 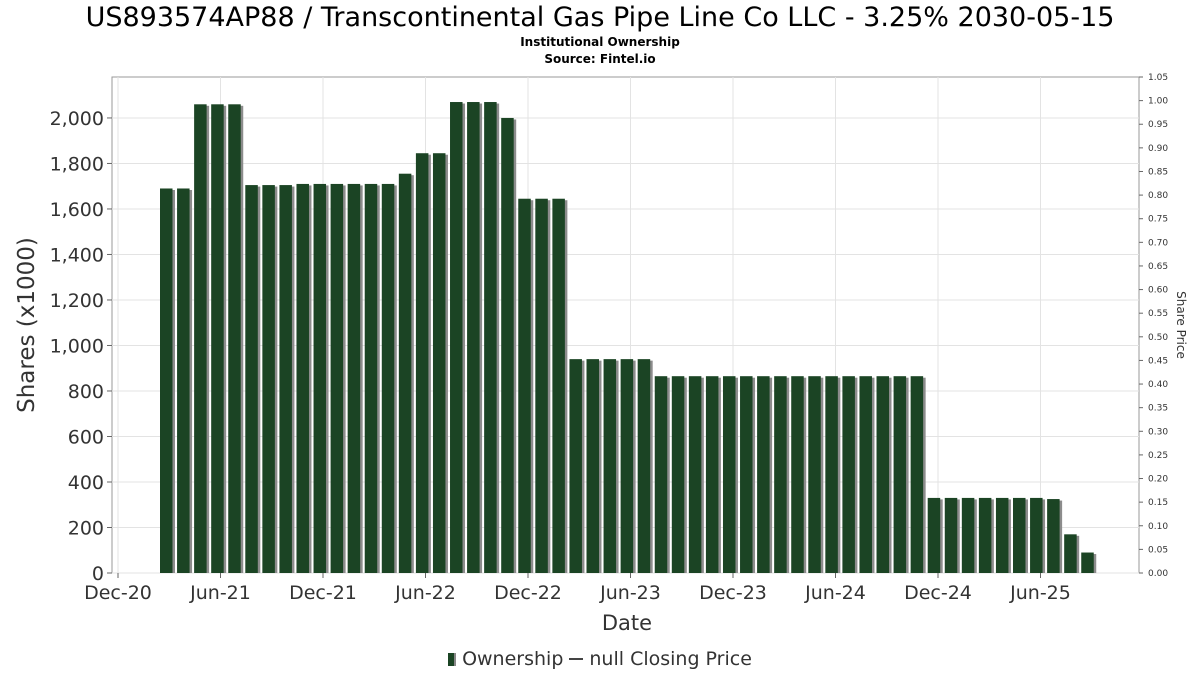 I want to click on chart-subtitle-source: Source: Fintel.io, so click(x=600, y=59).